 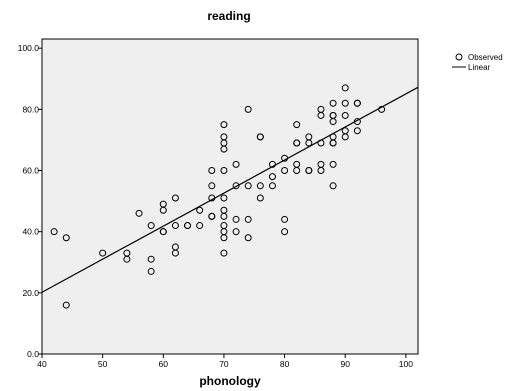 I want to click on y-tick-label: 20.0, so click(x=30, y=293).